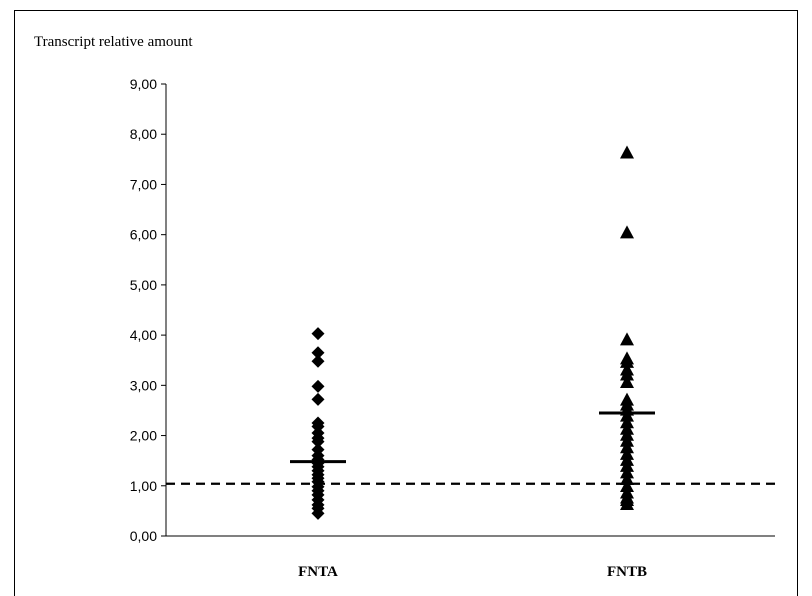 Image resolution: width=812 pixels, height=596 pixels. Describe the element at coordinates (143, 536) in the screenshot. I see `y-tick-label: 0,00` at that location.